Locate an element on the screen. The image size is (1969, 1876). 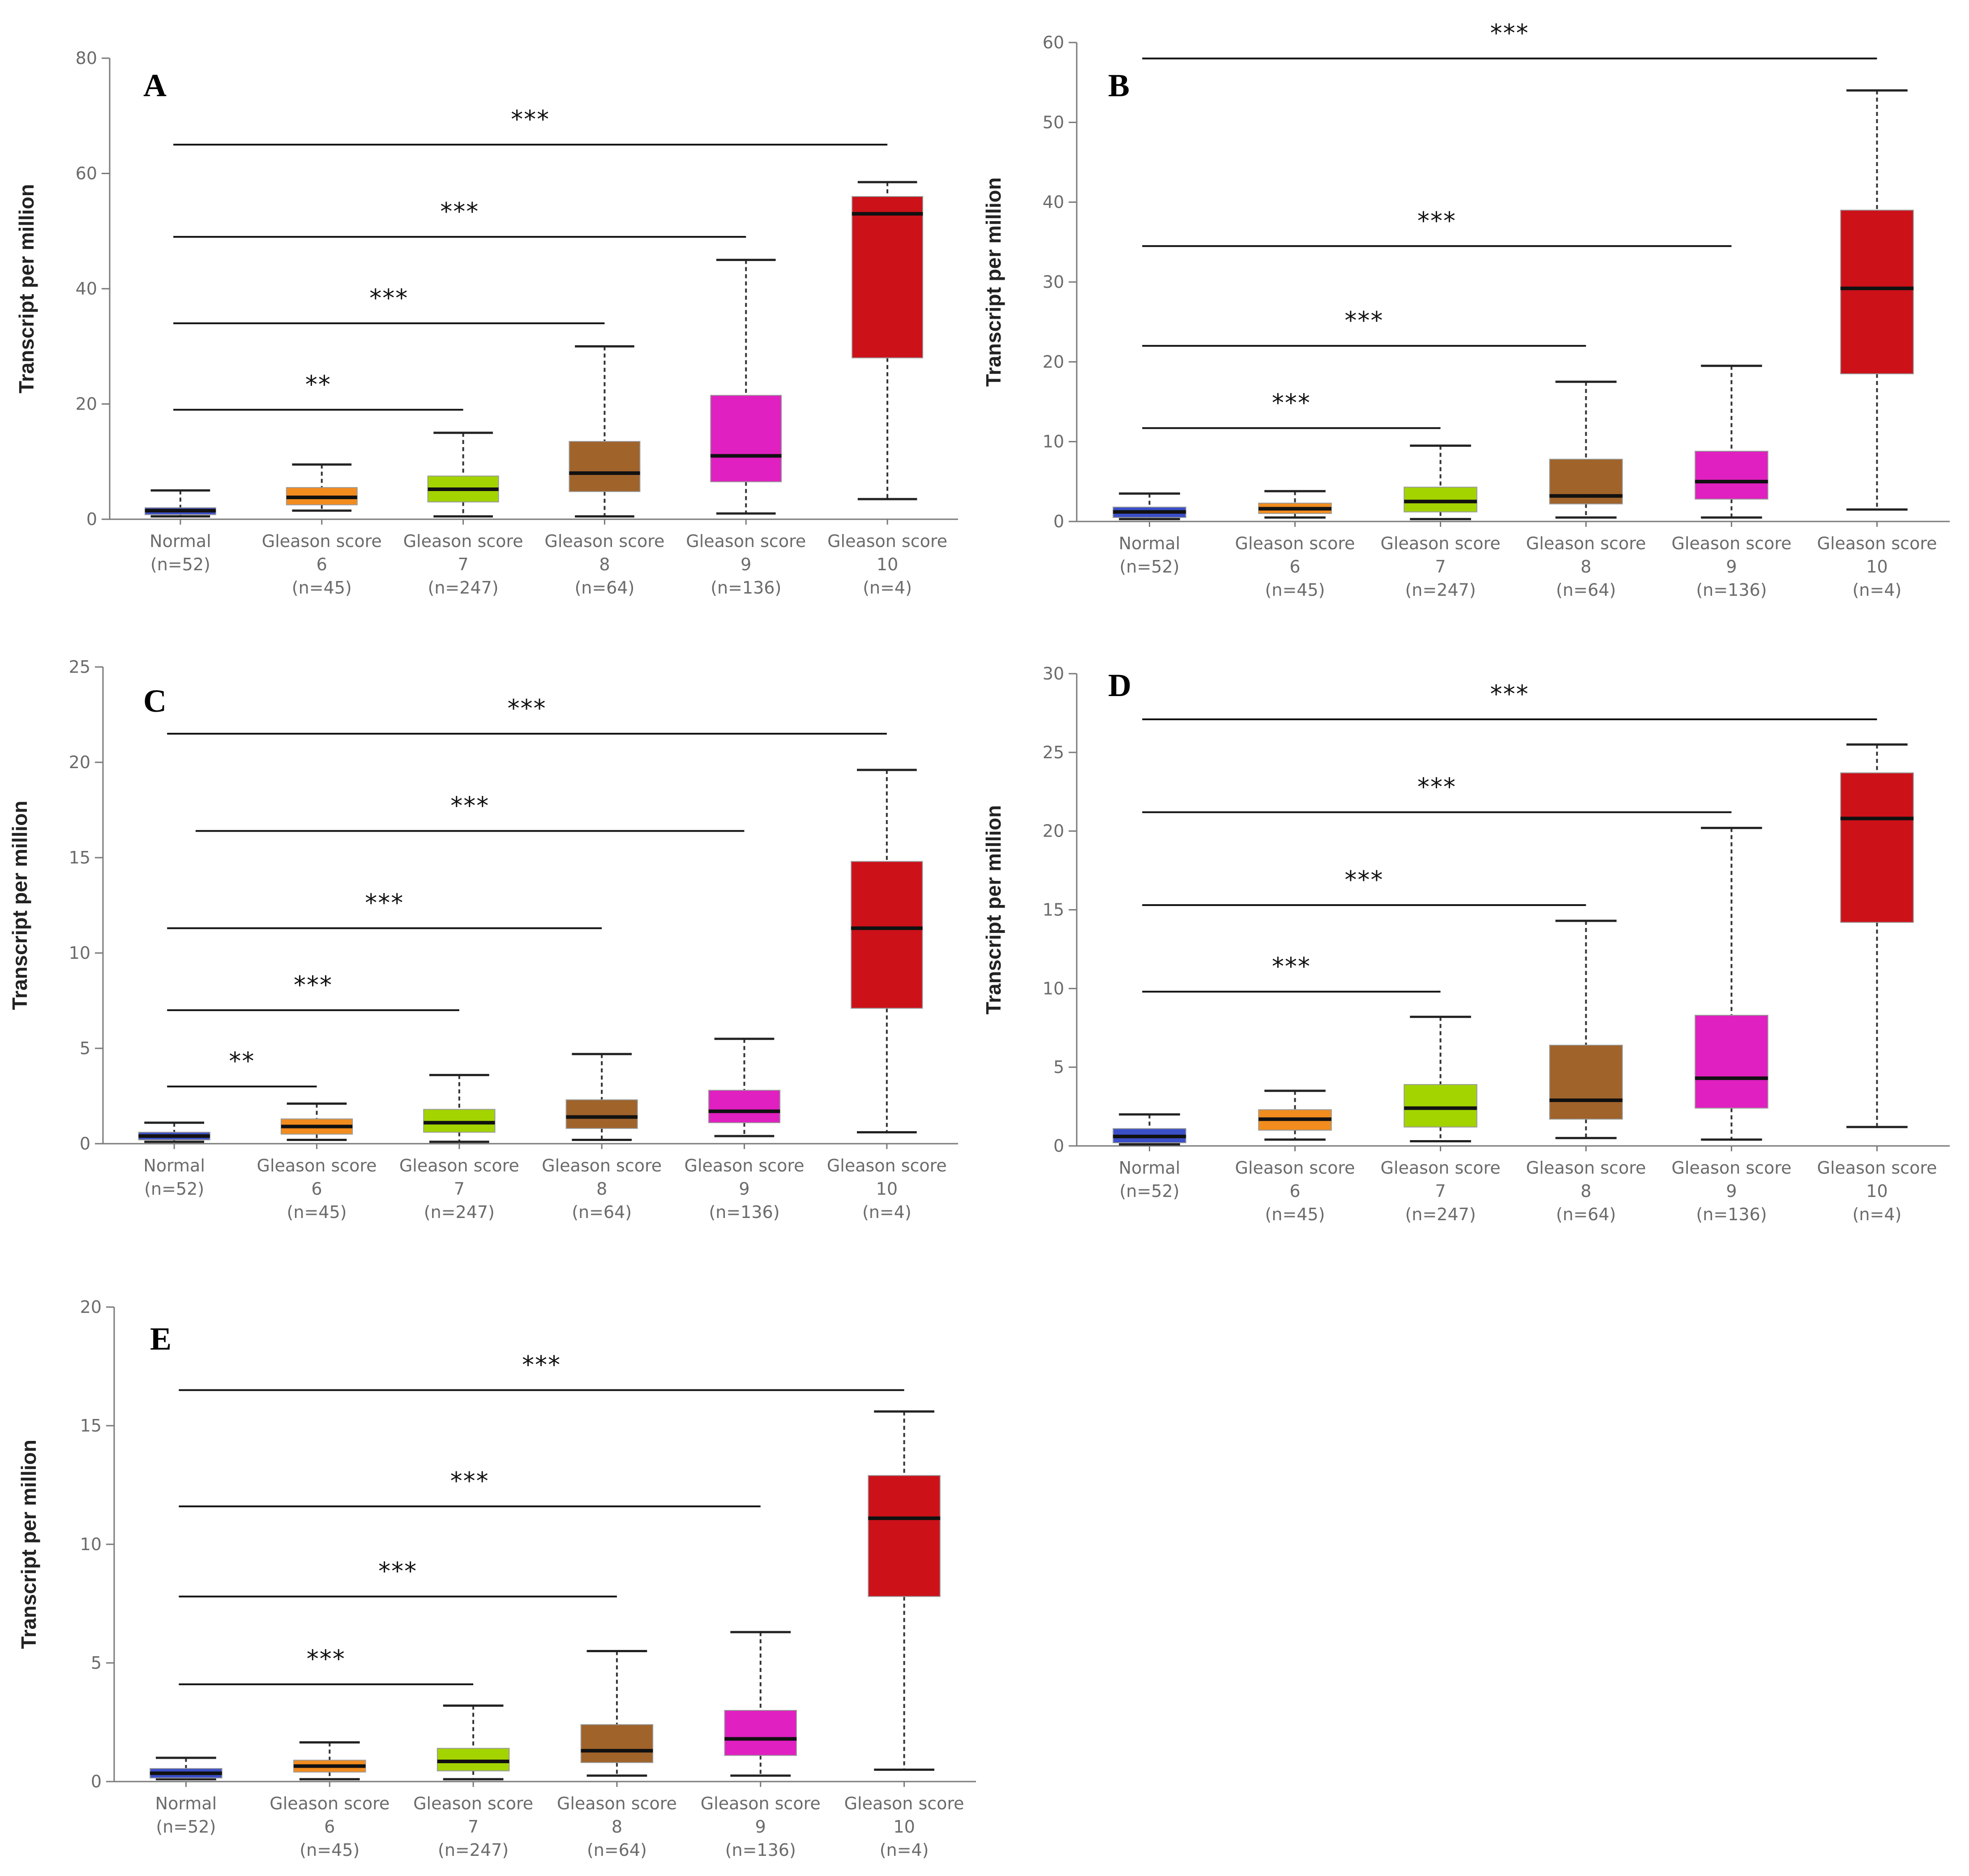
y-tick-label: 10 is located at coordinates (1053, 988).